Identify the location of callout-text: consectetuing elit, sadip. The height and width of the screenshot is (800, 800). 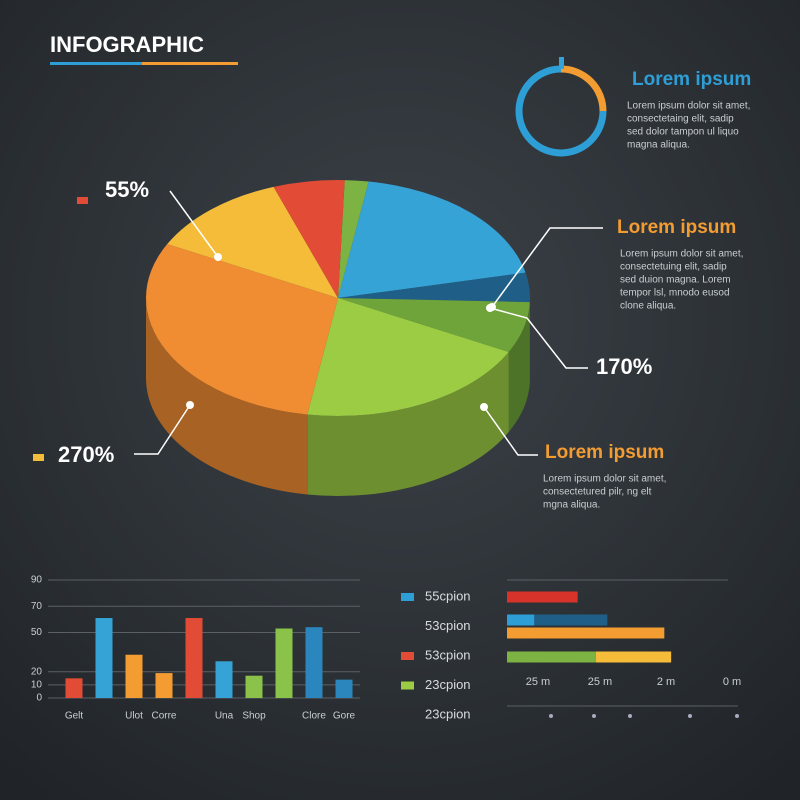
(673, 267).